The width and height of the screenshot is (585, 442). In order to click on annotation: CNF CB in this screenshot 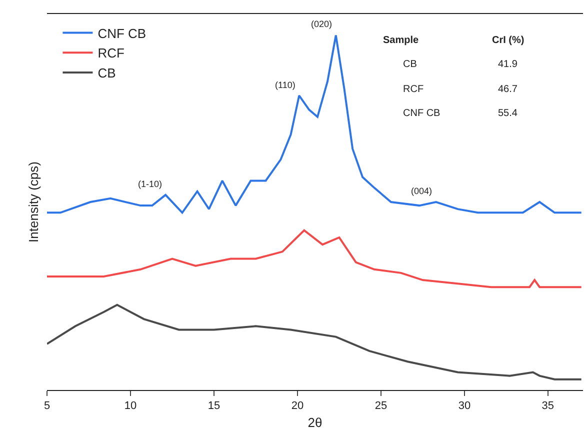, I will do `click(422, 113)`.